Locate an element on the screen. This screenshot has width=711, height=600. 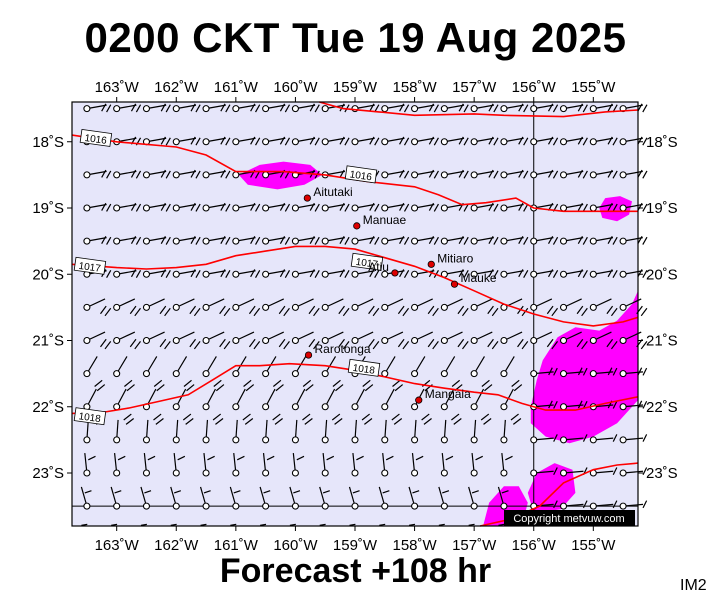
island-marker: Rarotonga is located at coordinates (337, 350).